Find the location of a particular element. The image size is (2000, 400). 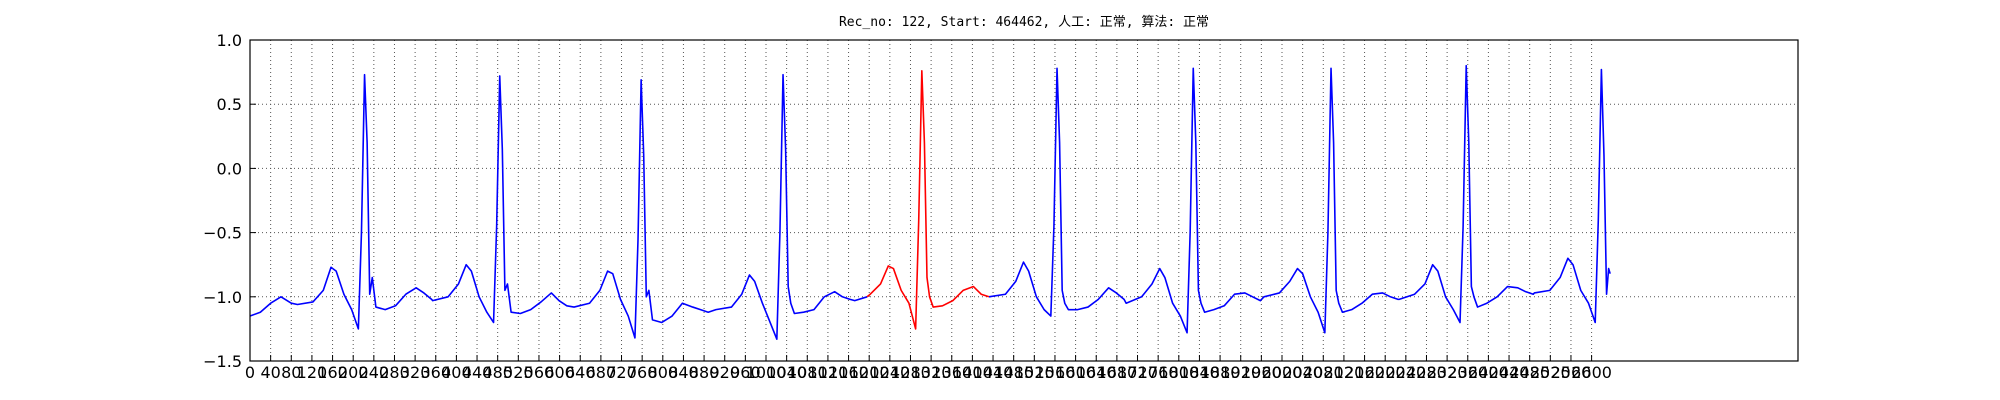

x-tick-label: 720 is located at coordinates (621, 372).